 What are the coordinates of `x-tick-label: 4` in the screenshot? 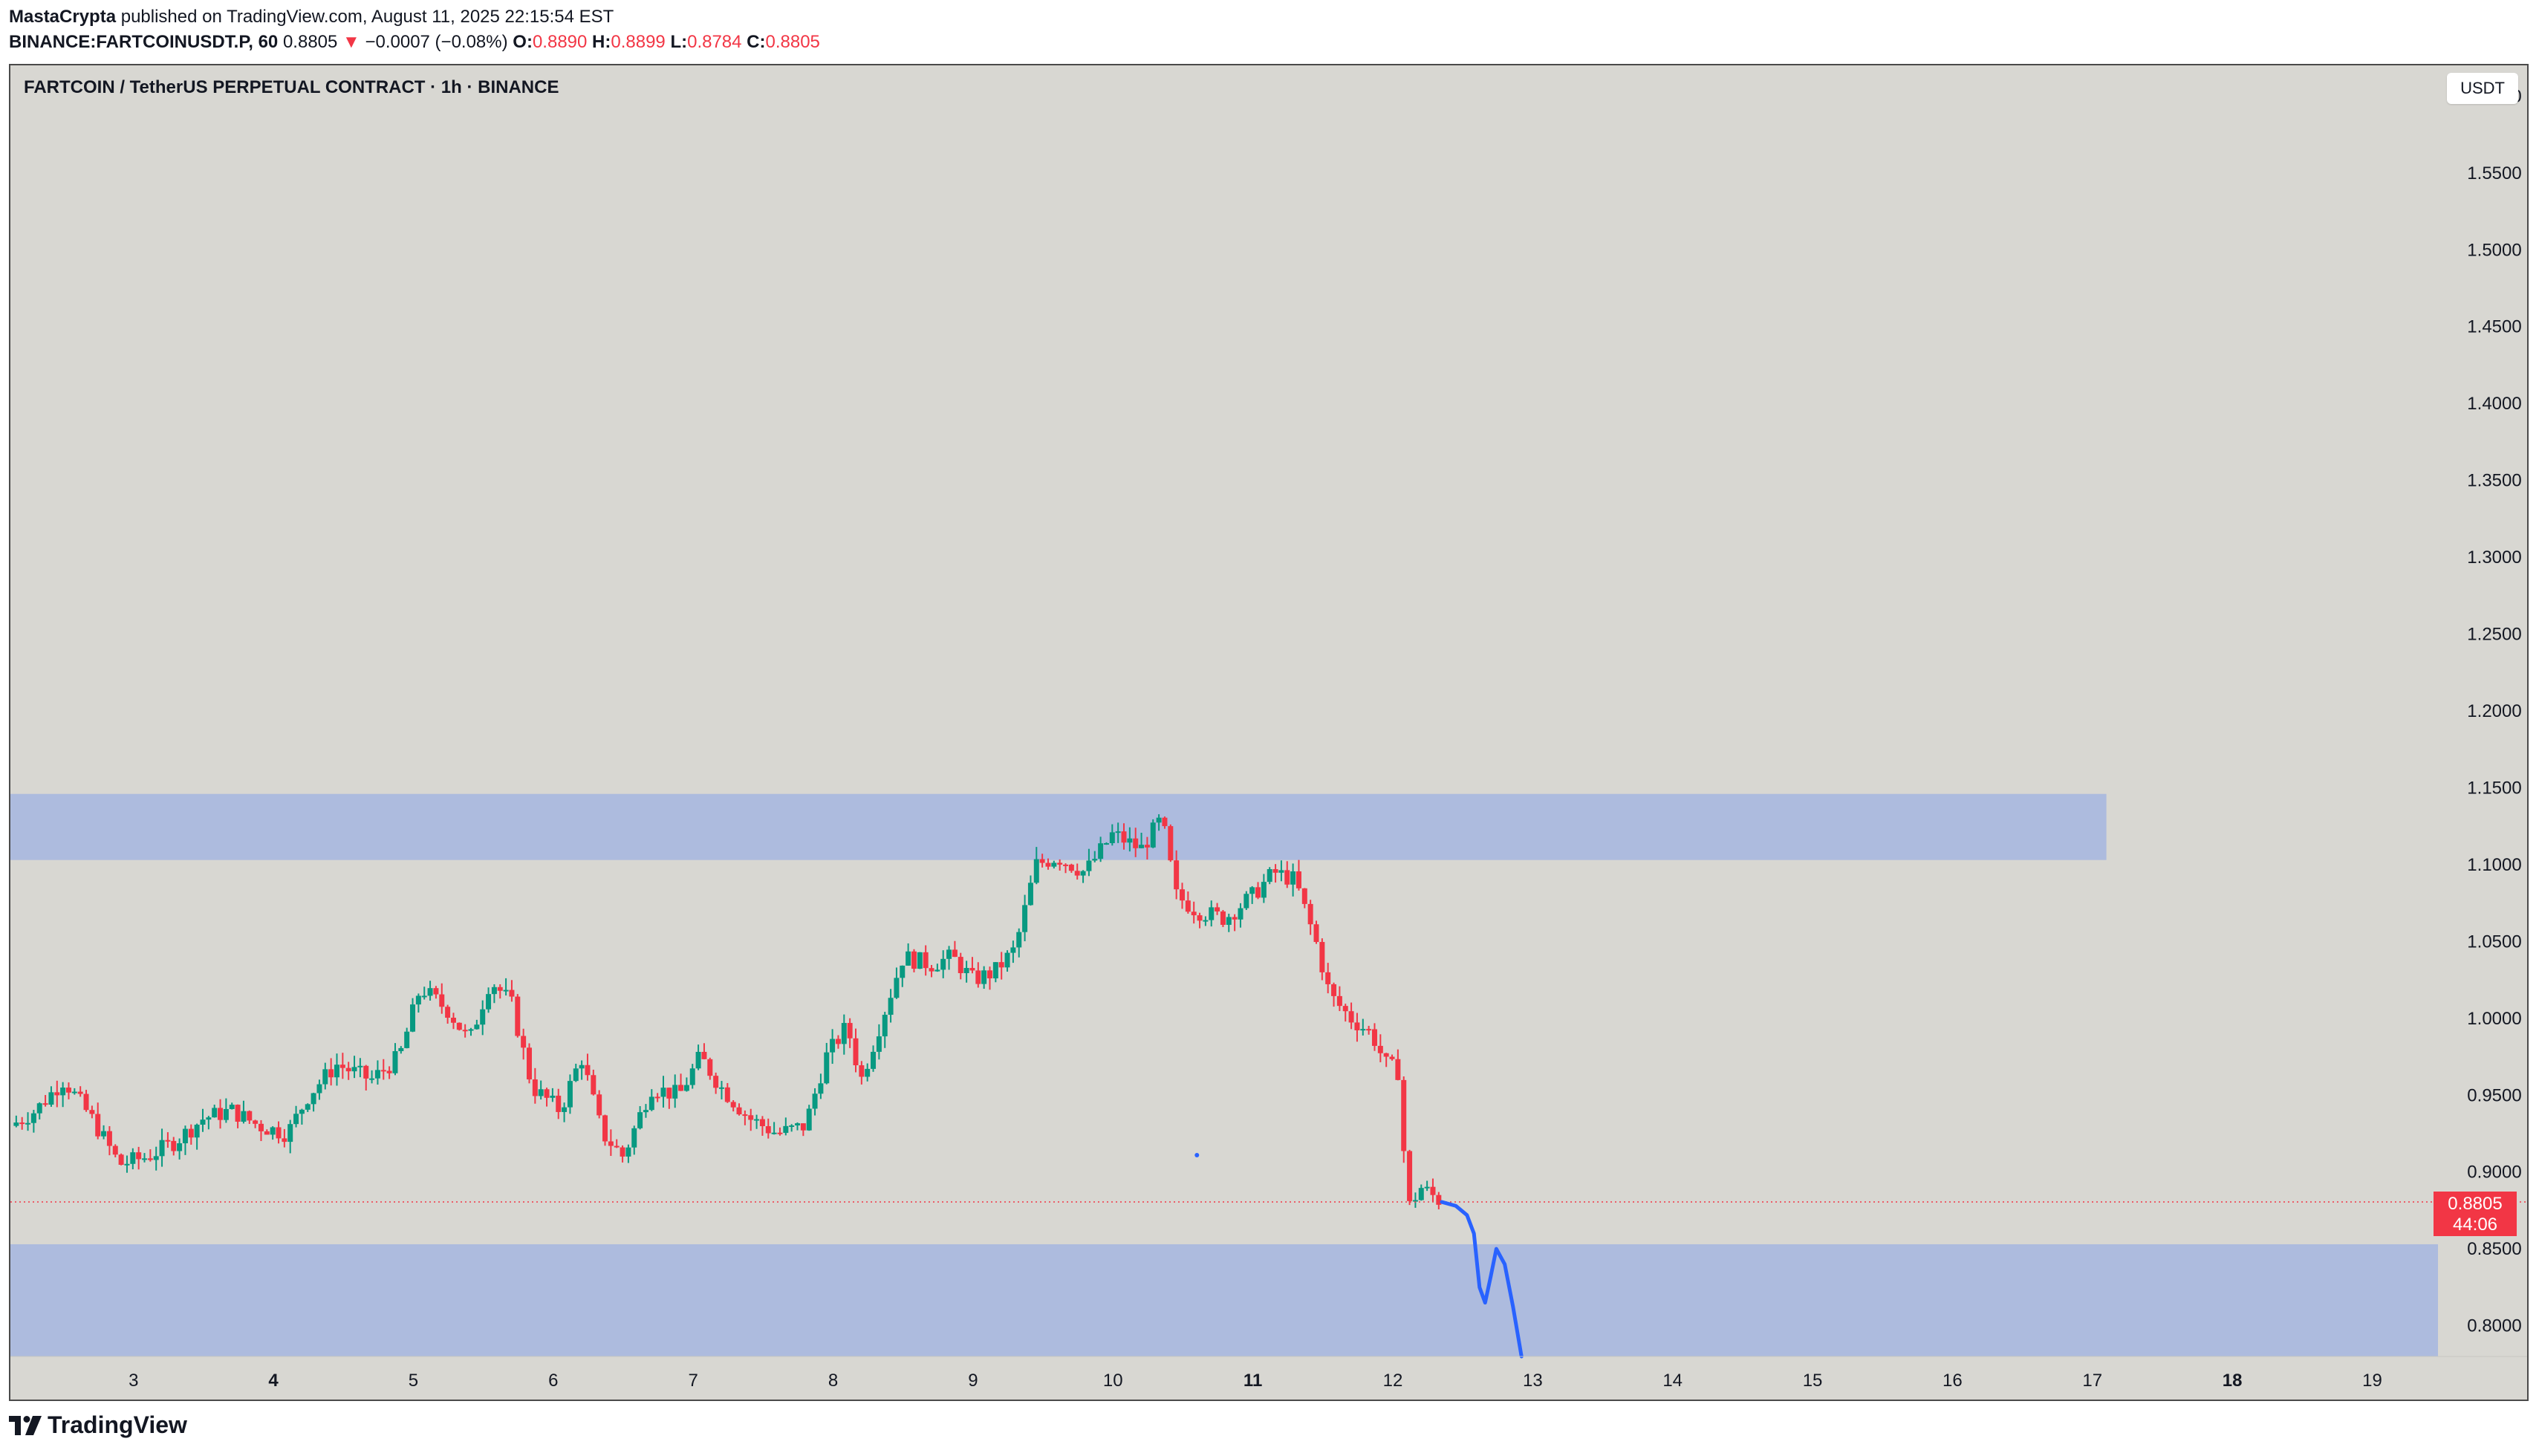 It's located at (273, 1381).